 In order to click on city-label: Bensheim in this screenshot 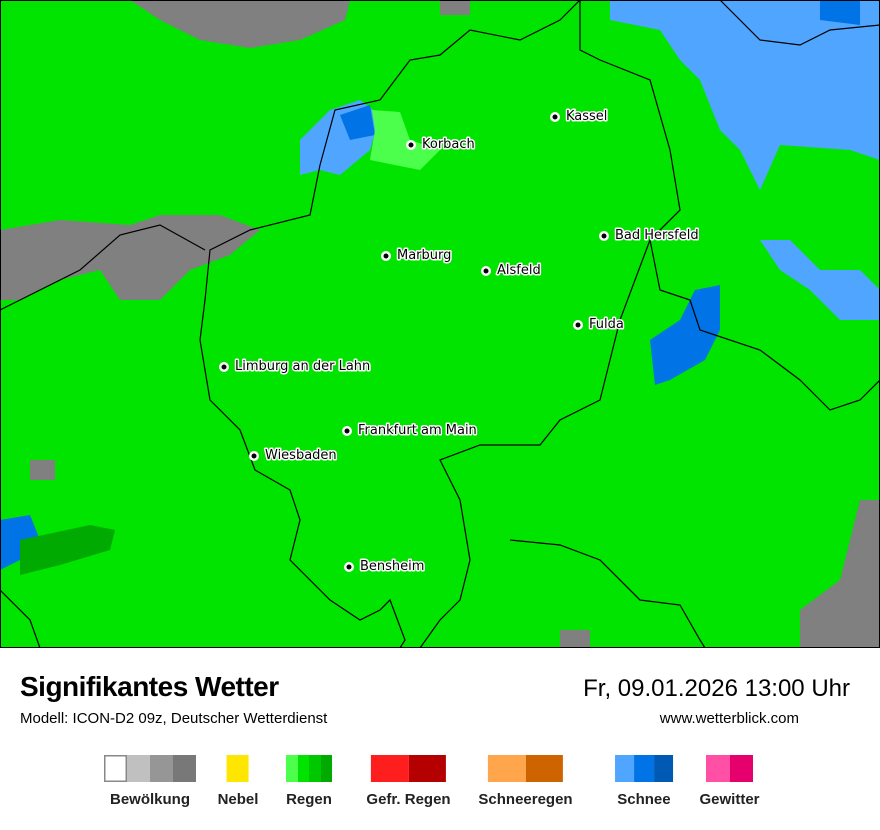, I will do `click(392, 566)`.